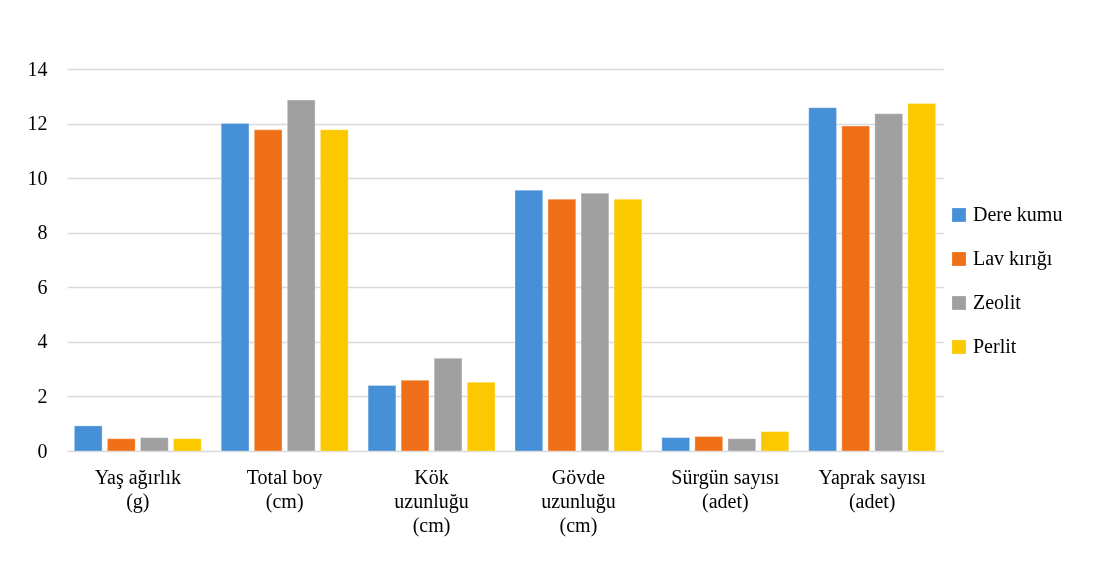 This screenshot has width=1105, height=562. Describe the element at coordinates (1018, 214) in the screenshot. I see `legend-label: Dere kumu` at that location.